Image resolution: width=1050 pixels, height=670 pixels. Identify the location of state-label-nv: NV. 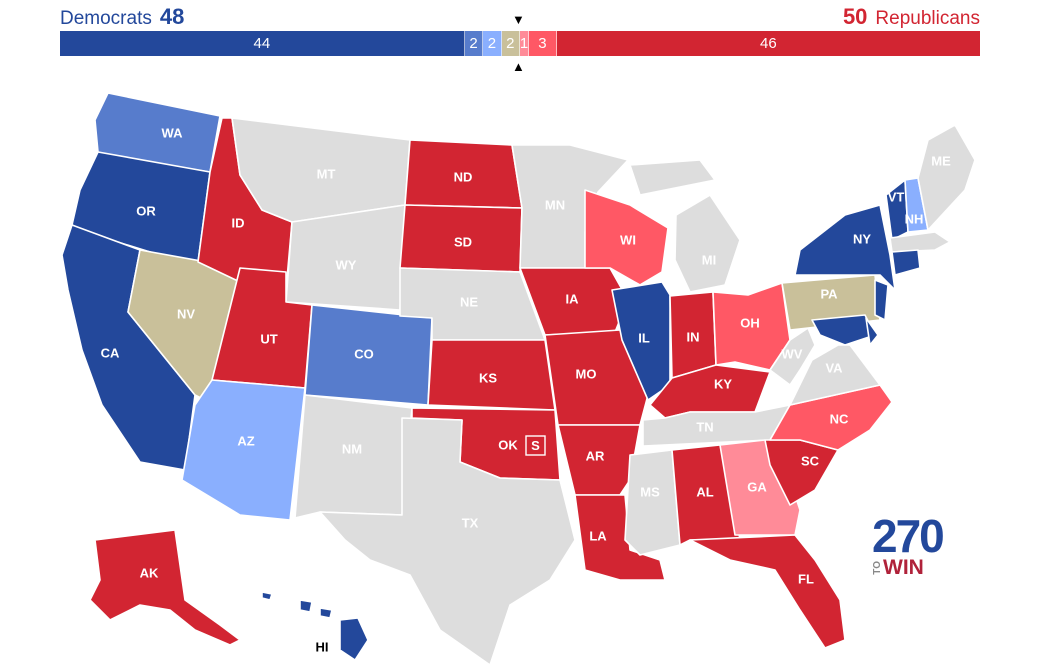
(186, 313).